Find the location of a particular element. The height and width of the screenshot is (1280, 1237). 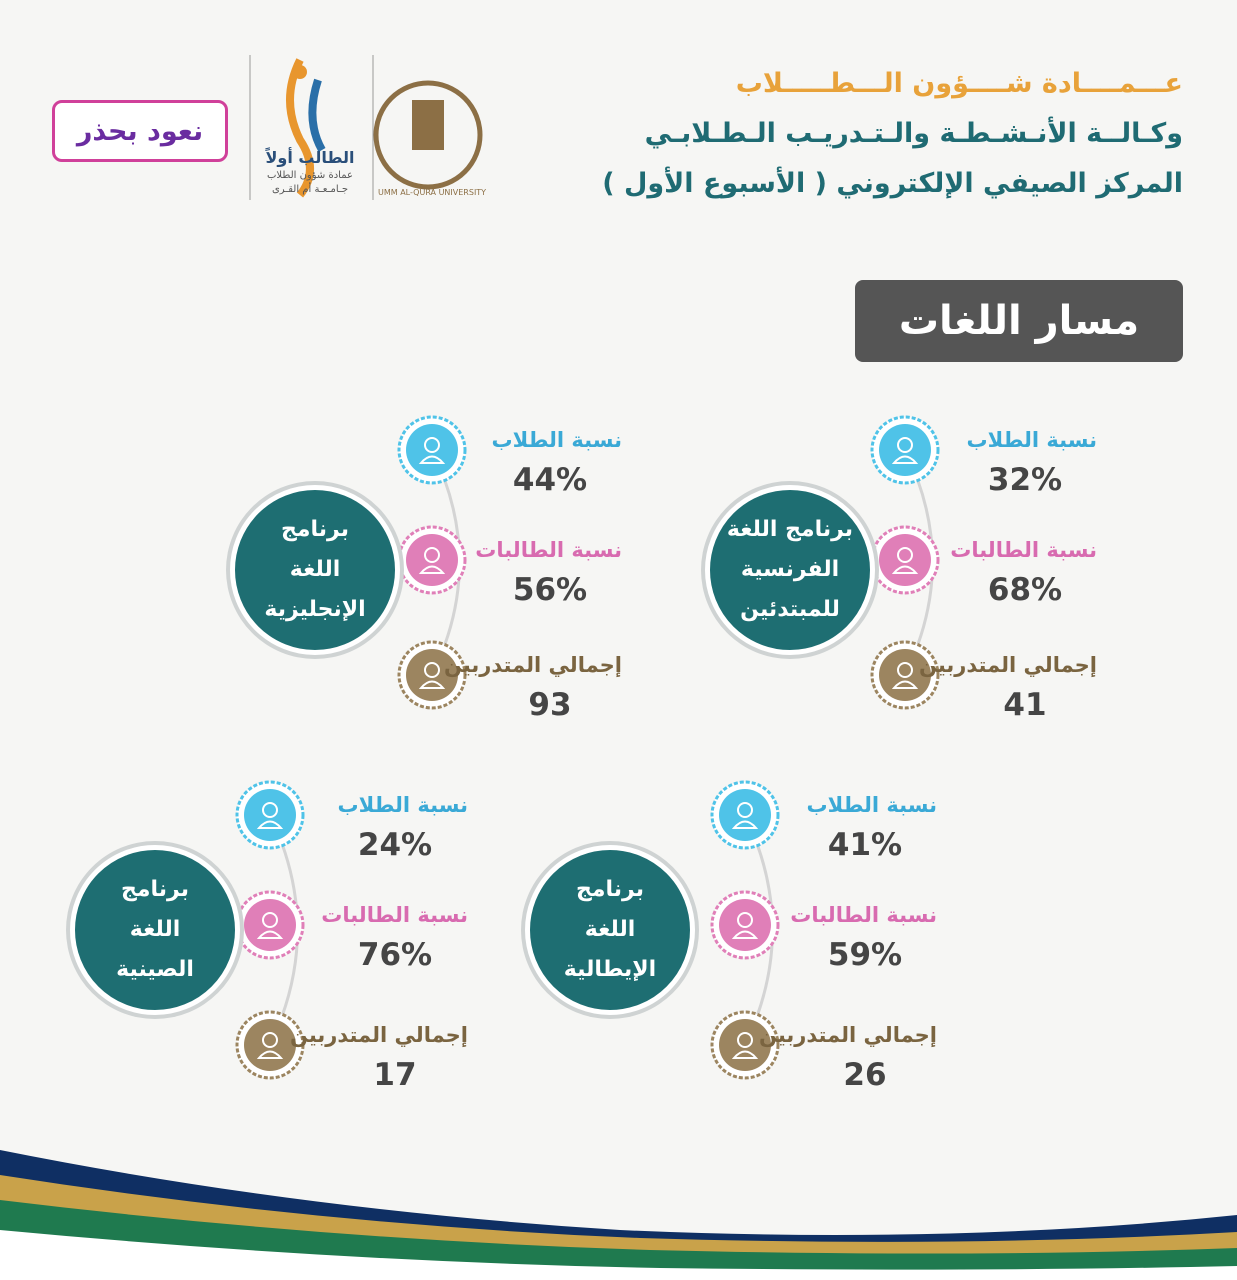

stat-value: 68% is located at coordinates (1025, 590).